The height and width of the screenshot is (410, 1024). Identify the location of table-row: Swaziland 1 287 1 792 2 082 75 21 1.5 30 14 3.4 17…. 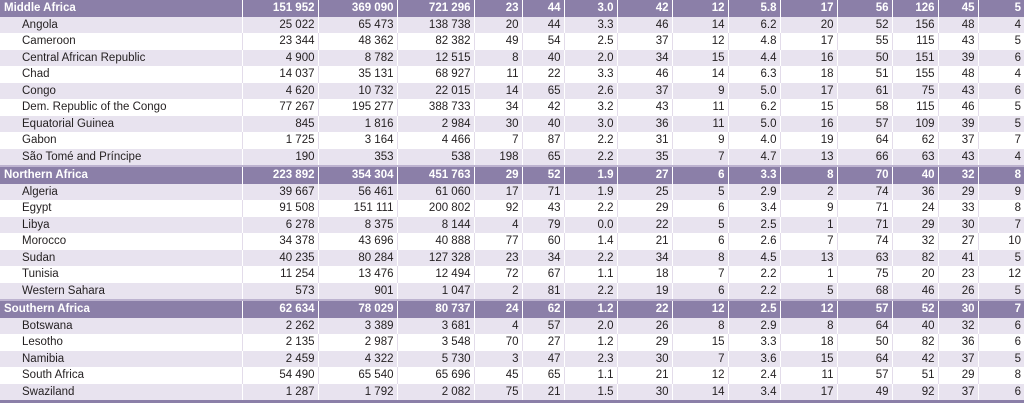
(512, 391).